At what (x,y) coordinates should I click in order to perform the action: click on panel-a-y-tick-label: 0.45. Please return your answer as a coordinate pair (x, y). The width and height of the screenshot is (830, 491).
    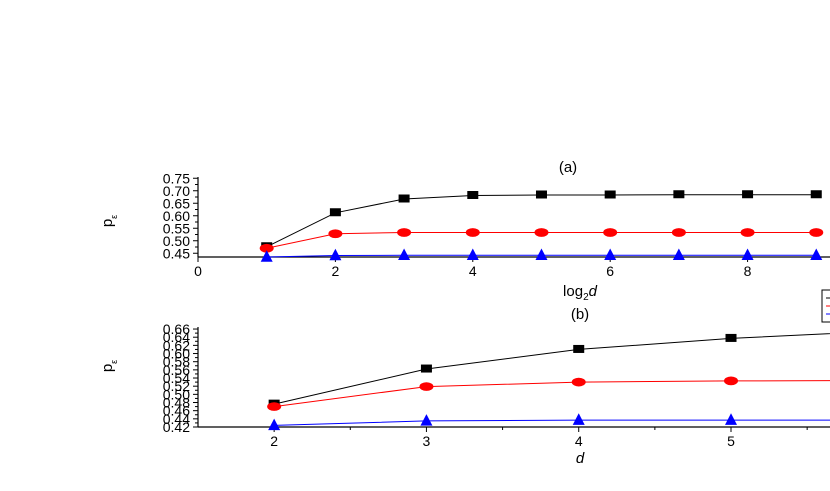
    Looking at the image, I should click on (176, 253).